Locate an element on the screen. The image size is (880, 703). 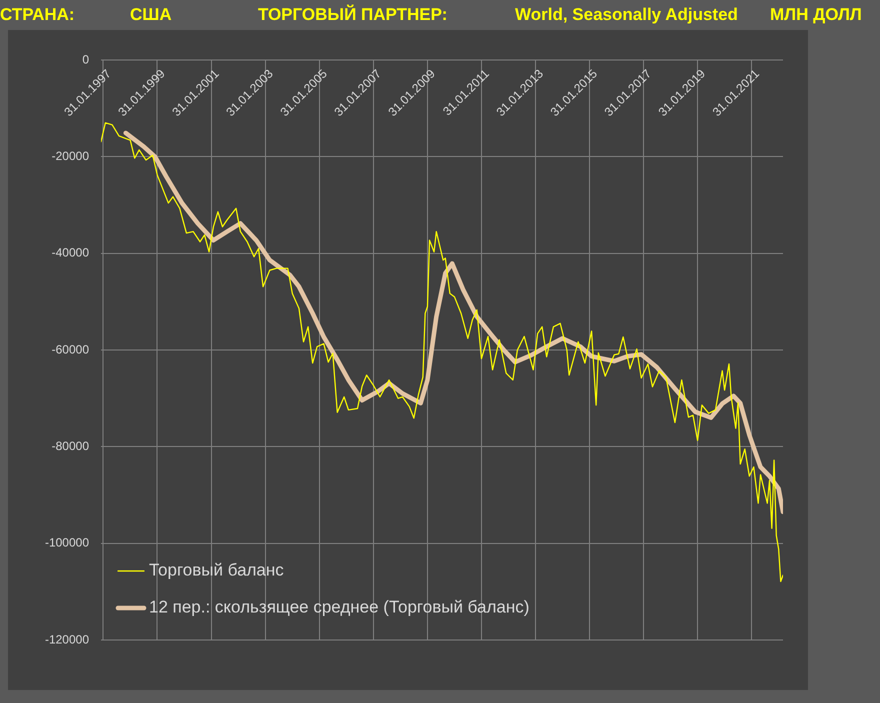
y-tick-label: -80000 is located at coordinates (71, 445).